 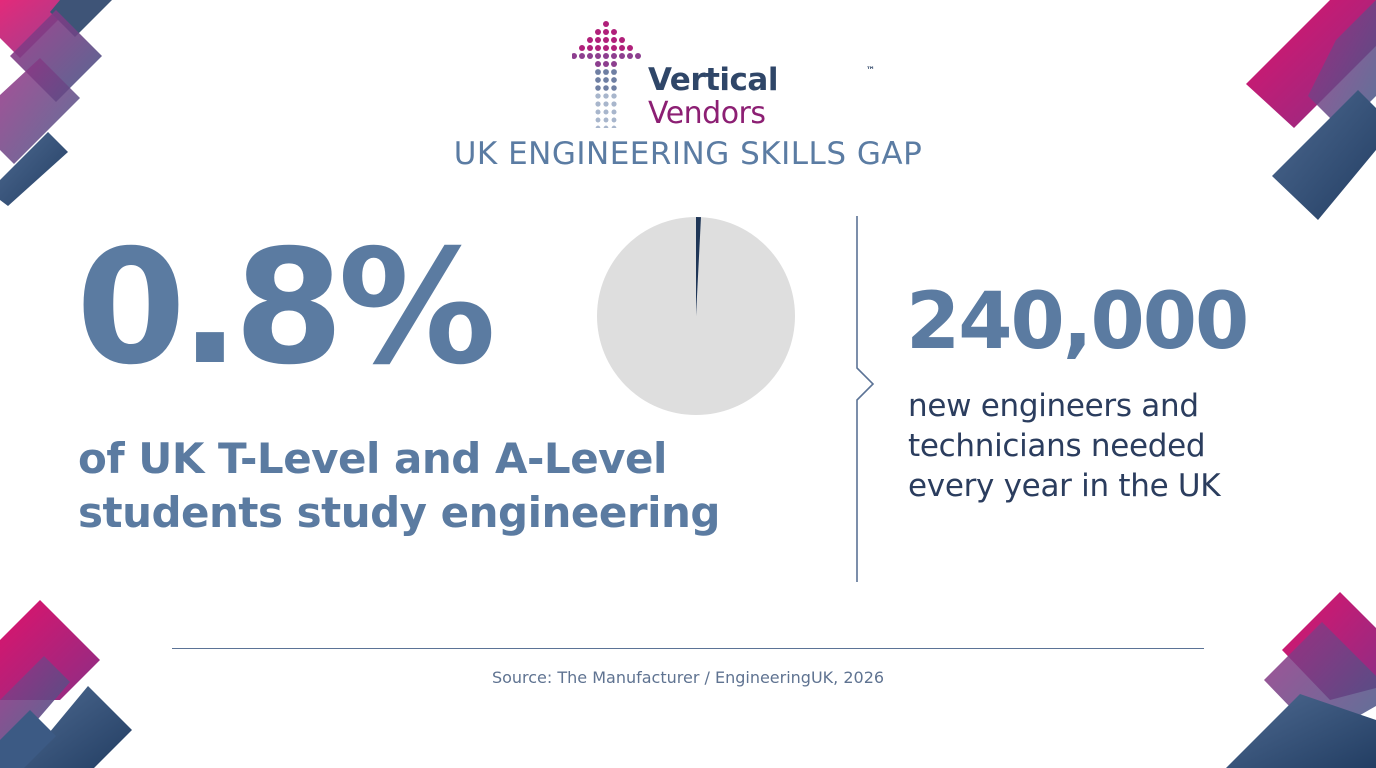 I want to click on brand-wordmark: Vertical Vendors ™, so click(x=761, y=96).